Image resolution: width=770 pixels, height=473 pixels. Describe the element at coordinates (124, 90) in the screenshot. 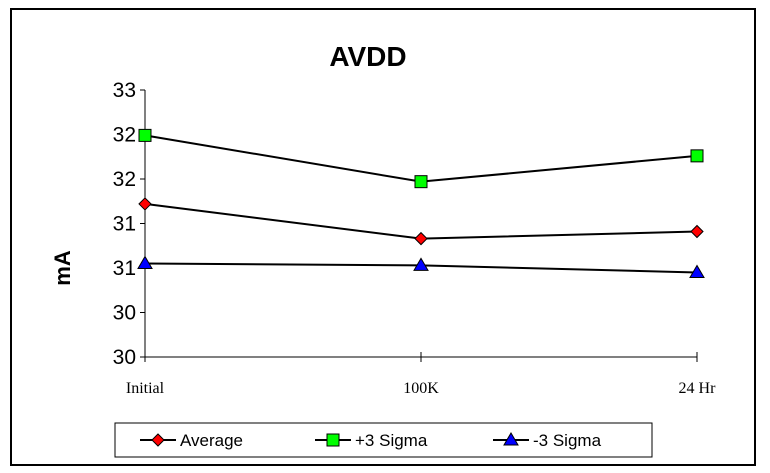

I see `y-tick-label: 33` at that location.